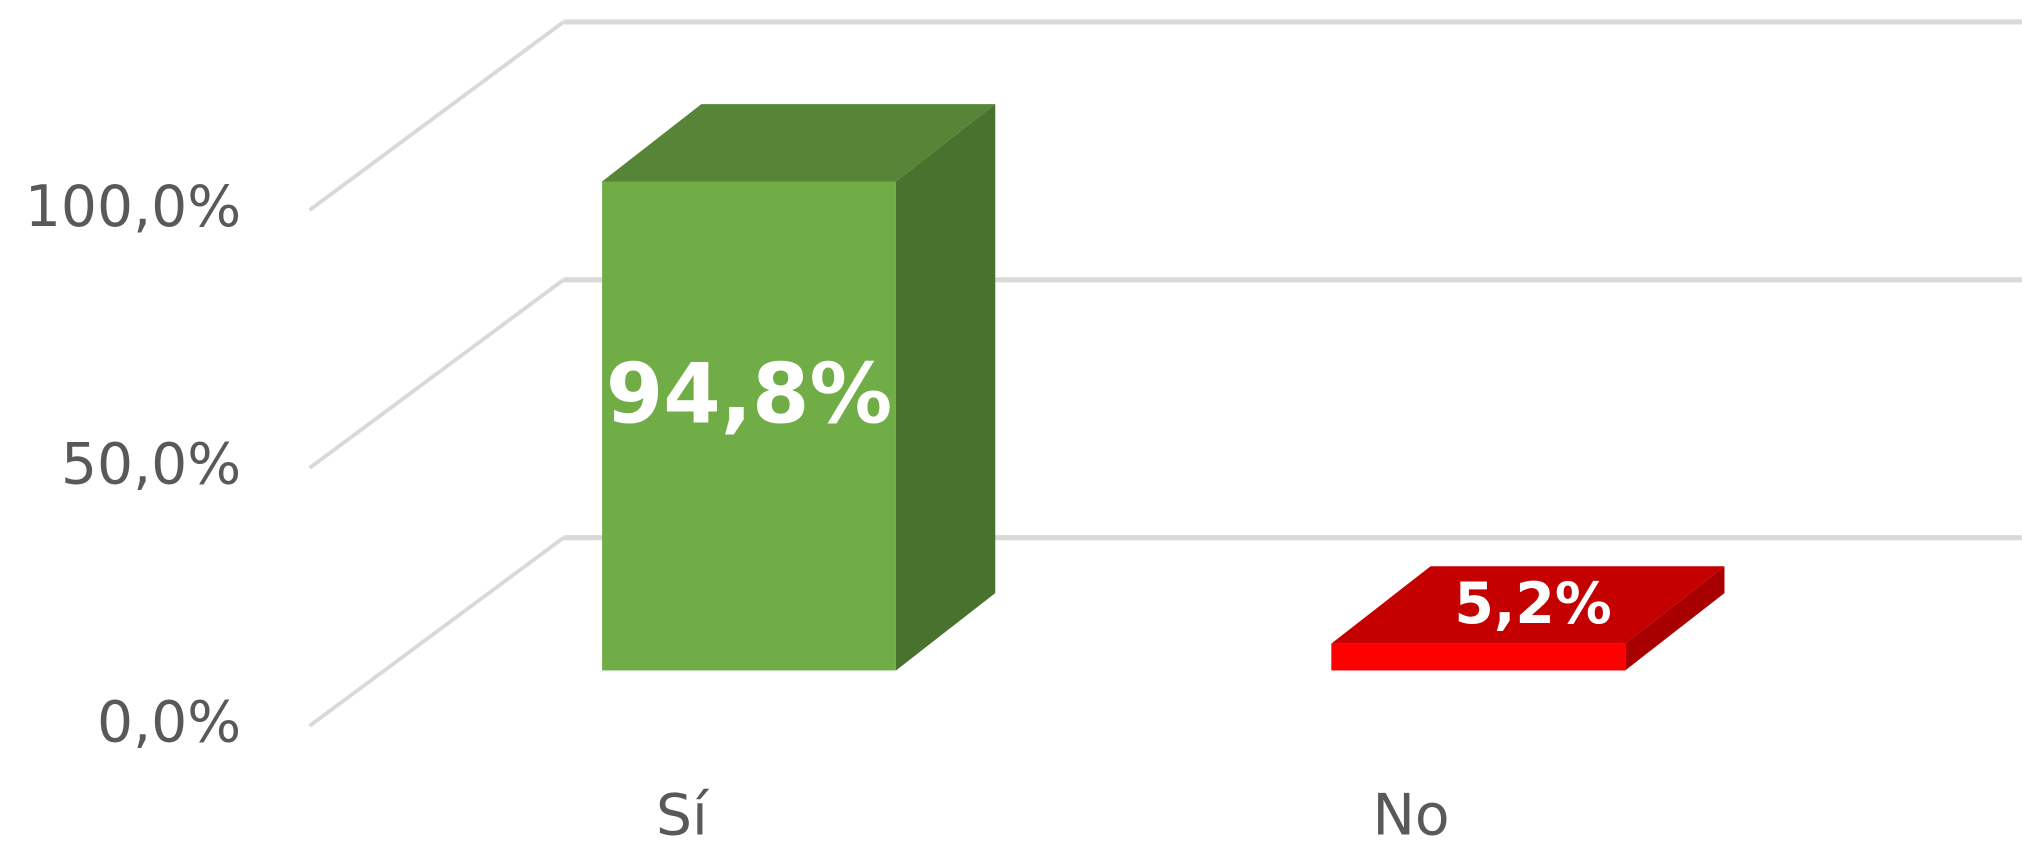 This screenshot has width=2022, height=843. What do you see at coordinates (683, 812) in the screenshot?
I see `x-tick-label: Sí` at bounding box center [683, 812].